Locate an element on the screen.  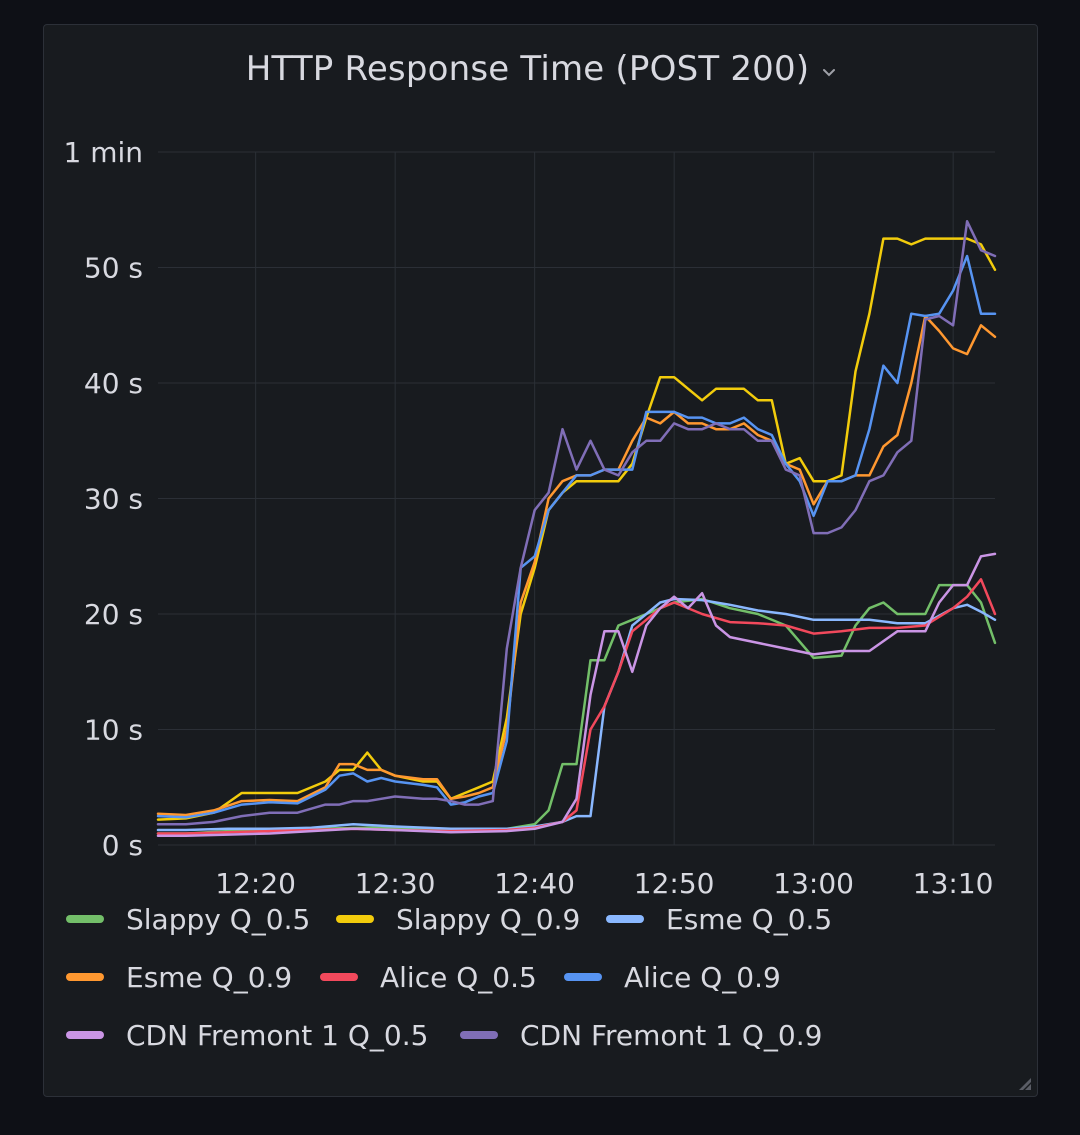
chevron-down-icon is located at coordinates (829, 73).